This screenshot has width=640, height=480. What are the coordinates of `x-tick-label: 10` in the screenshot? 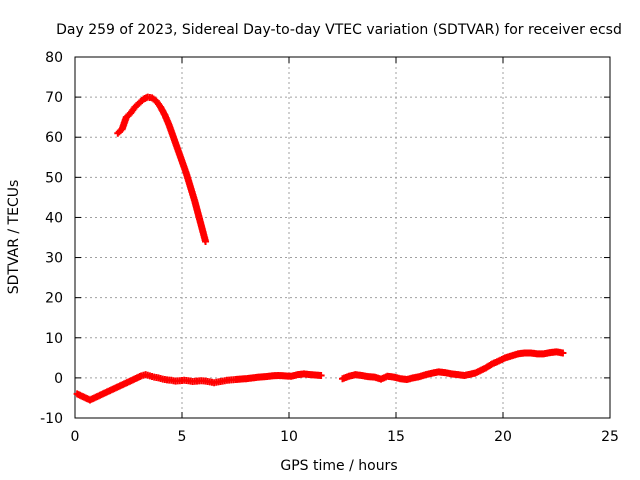 It's located at (289, 437).